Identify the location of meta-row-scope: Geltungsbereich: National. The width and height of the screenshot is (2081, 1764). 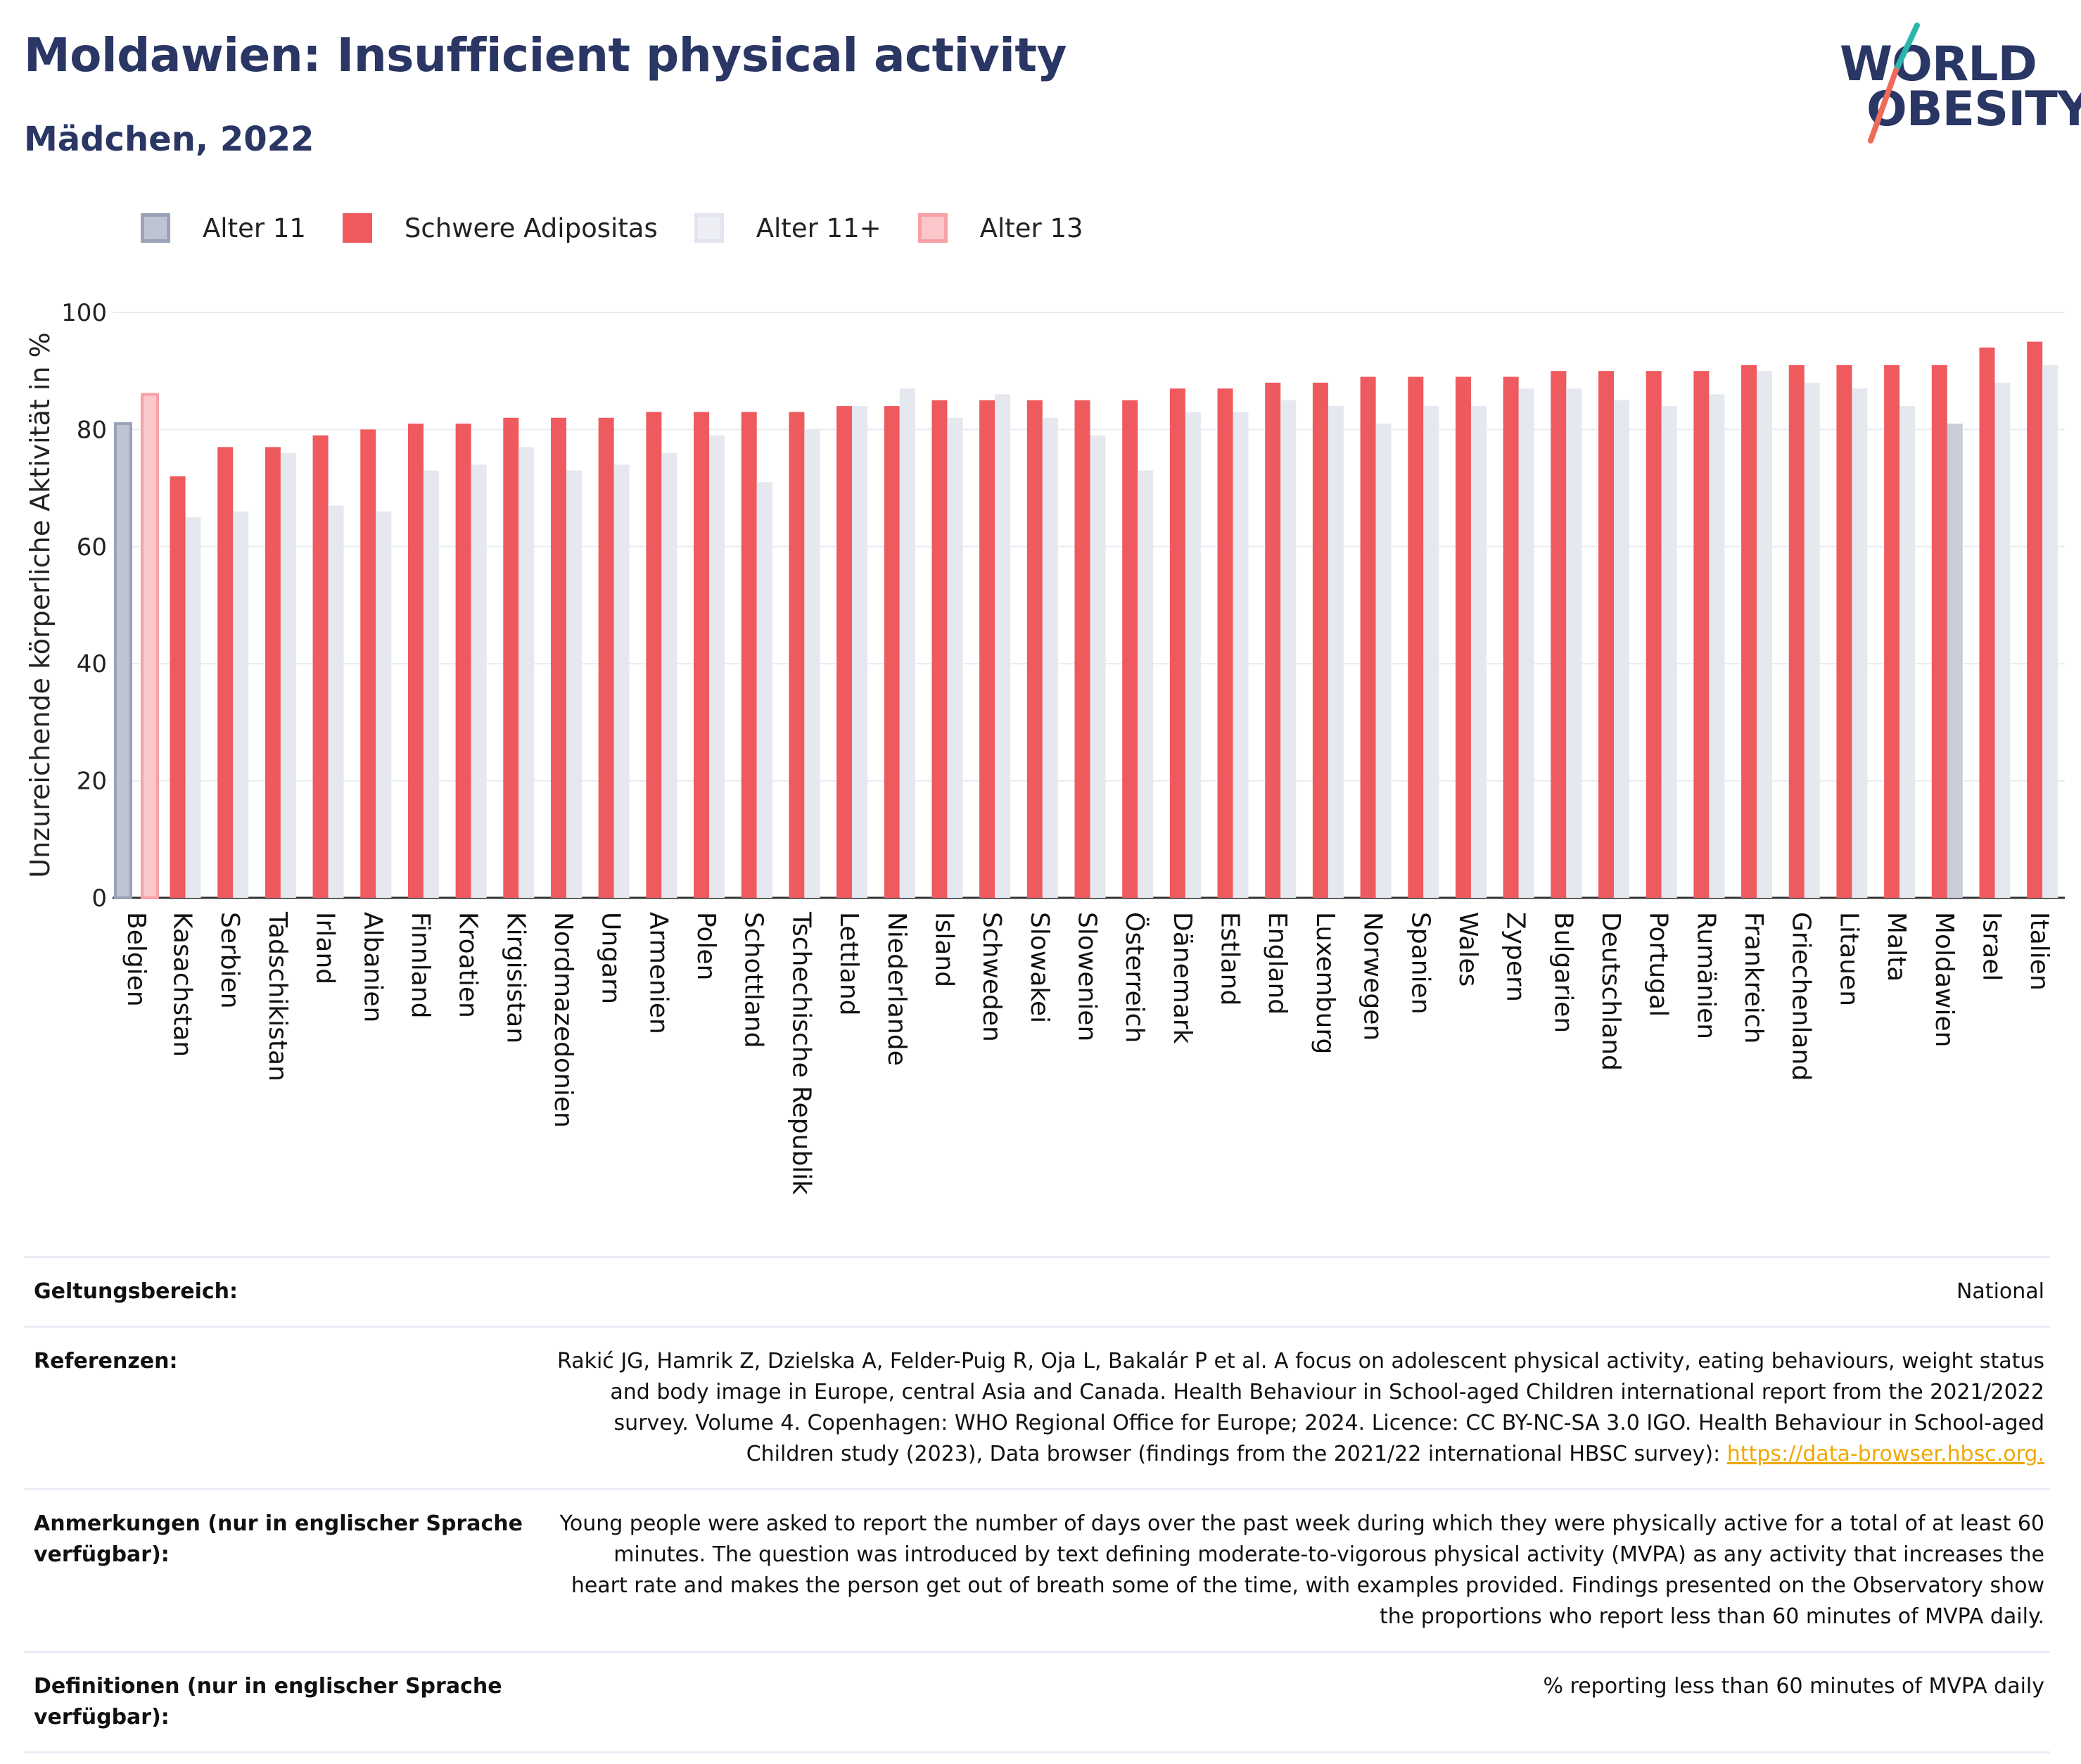
(1037, 1293).